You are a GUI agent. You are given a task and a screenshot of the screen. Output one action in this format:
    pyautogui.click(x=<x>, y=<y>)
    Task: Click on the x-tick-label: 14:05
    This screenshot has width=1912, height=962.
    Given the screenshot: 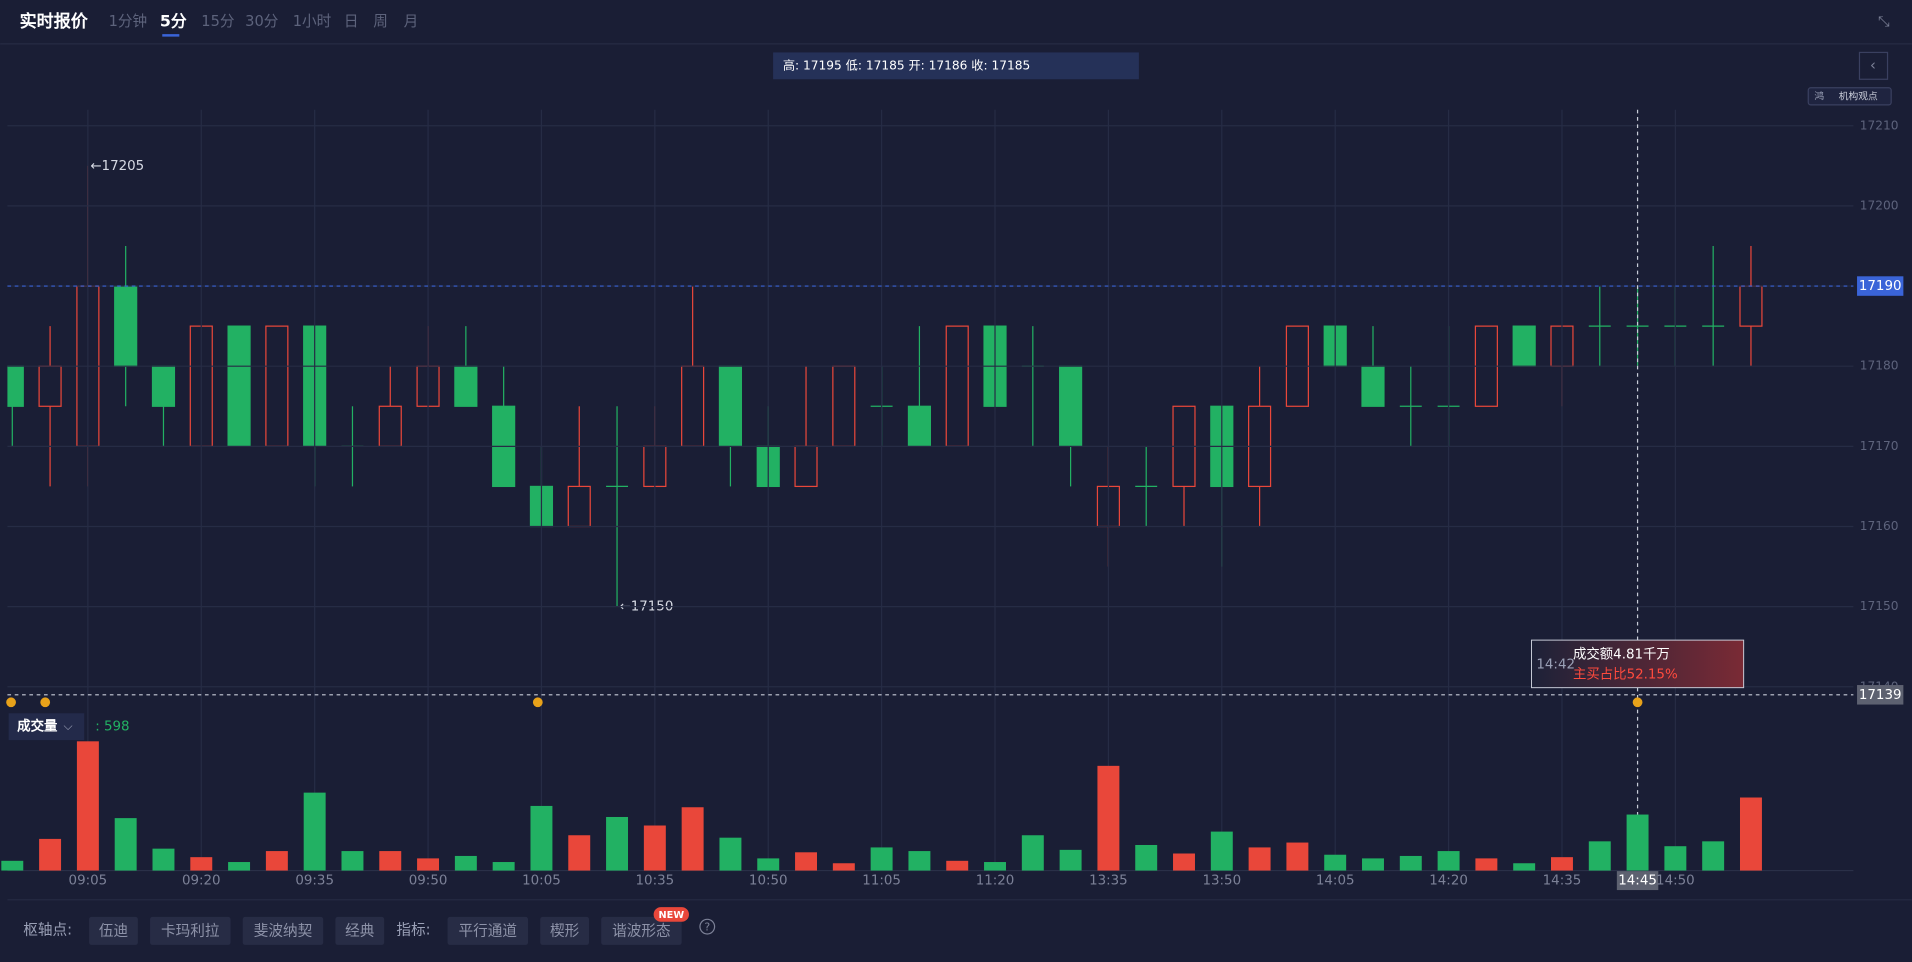 What is the action you would take?
    pyautogui.click(x=1335, y=880)
    